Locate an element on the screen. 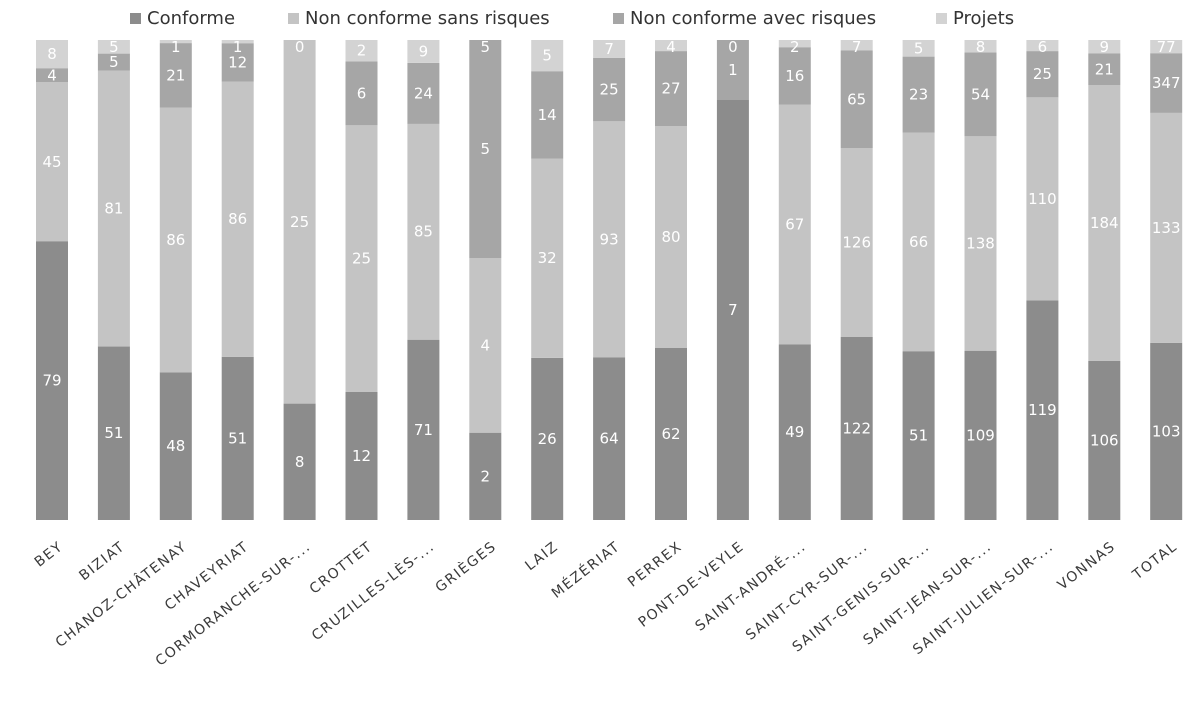  data-label: 347 is located at coordinates (1166, 83).